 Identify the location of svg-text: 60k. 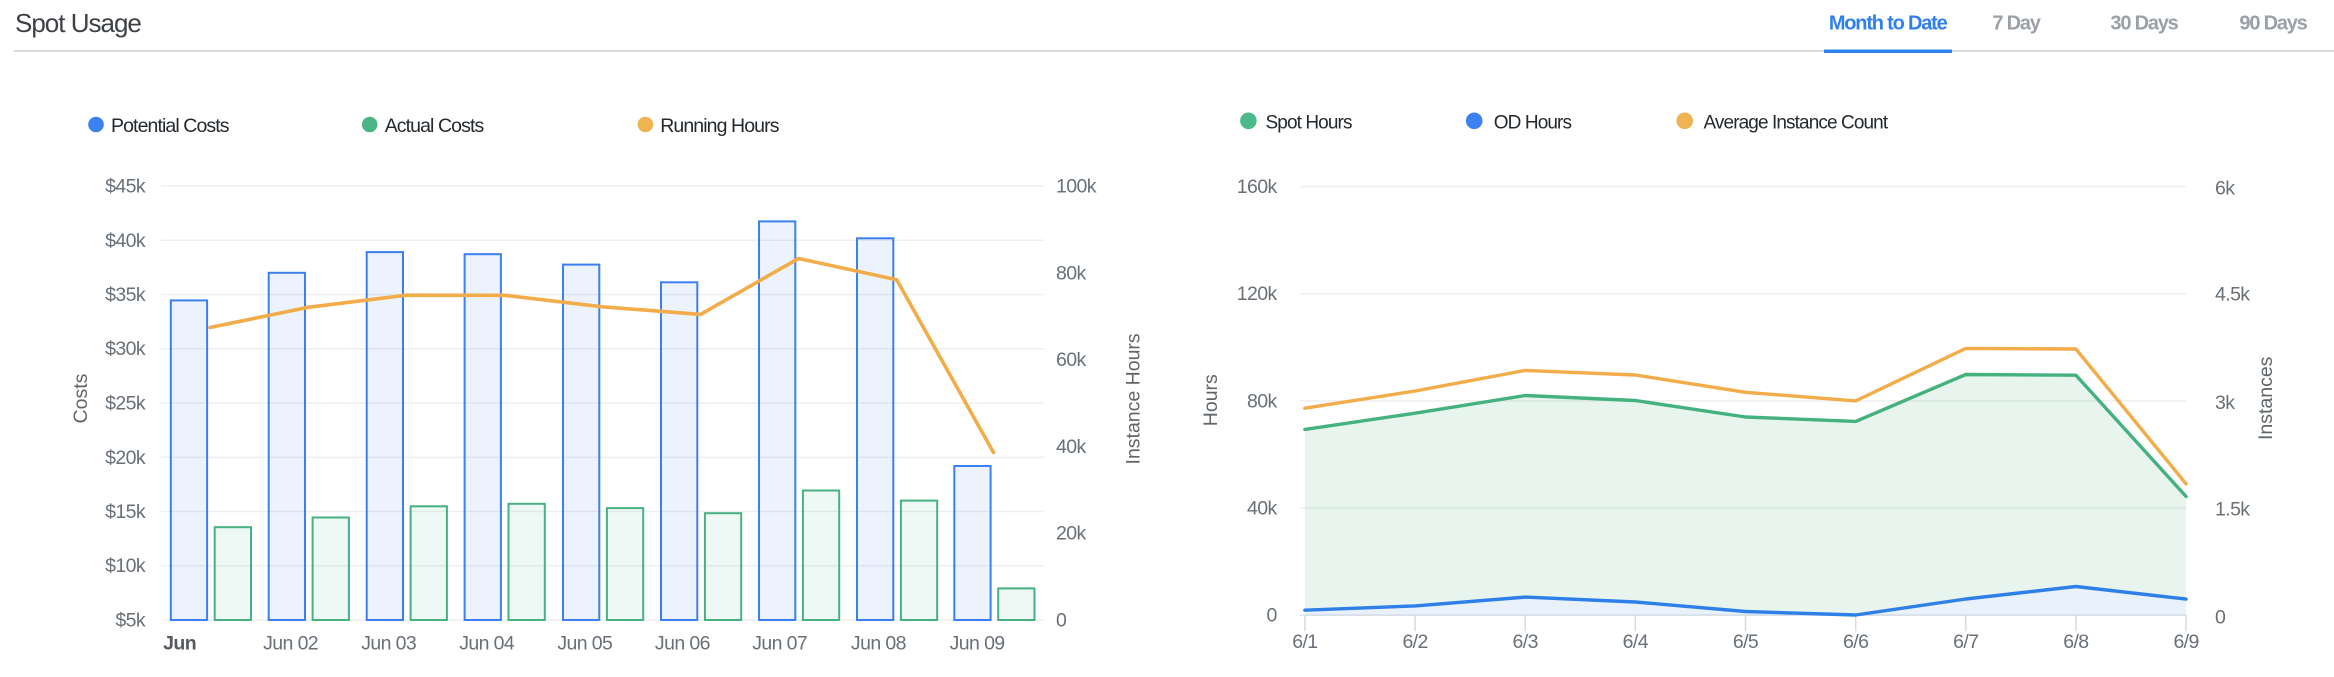
(1071, 360).